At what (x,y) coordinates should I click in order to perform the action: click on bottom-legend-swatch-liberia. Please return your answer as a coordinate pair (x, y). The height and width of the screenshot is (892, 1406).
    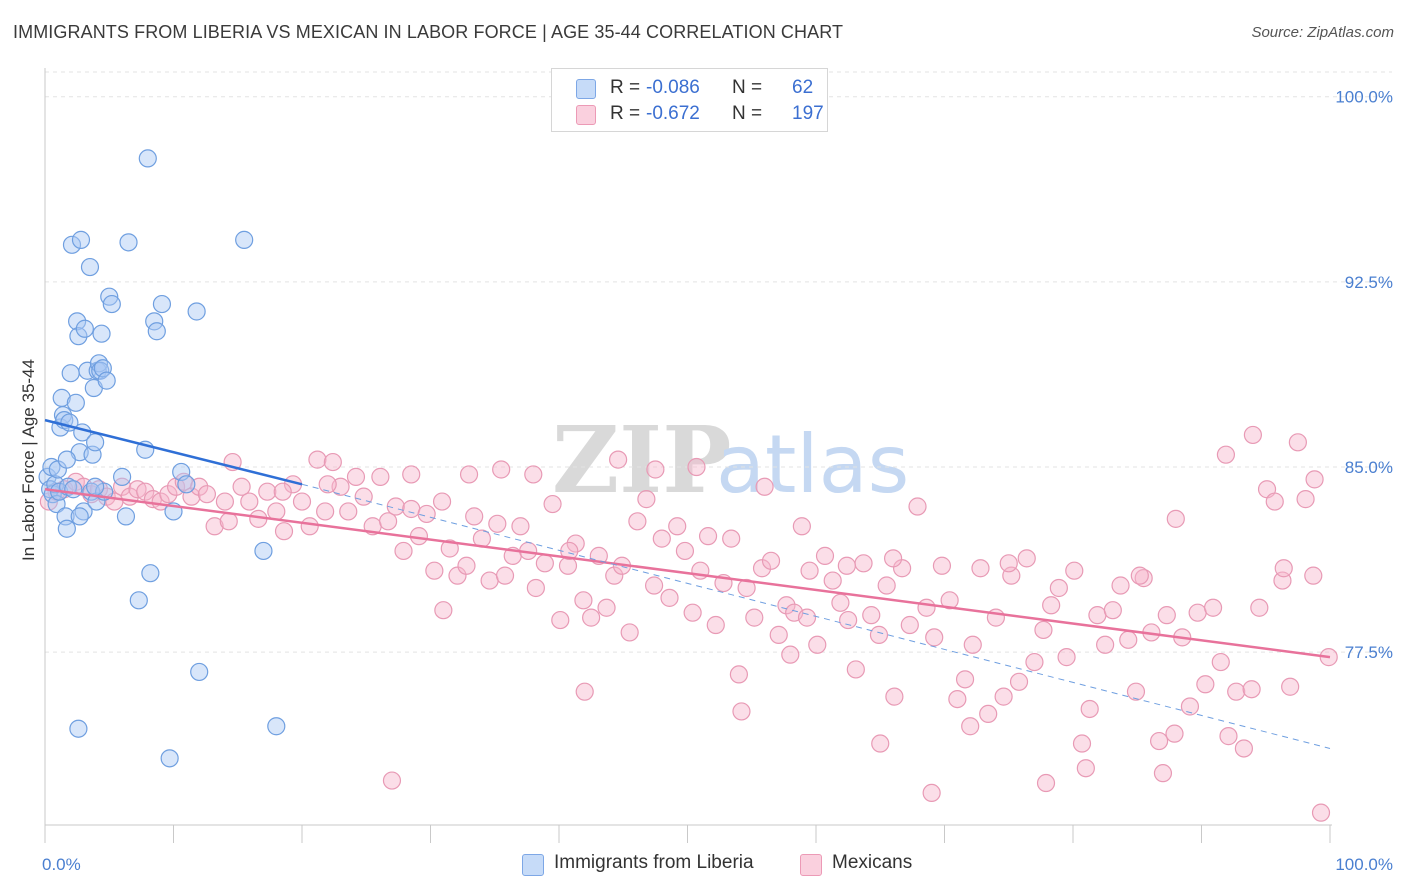
    Looking at the image, I should click on (533, 865).